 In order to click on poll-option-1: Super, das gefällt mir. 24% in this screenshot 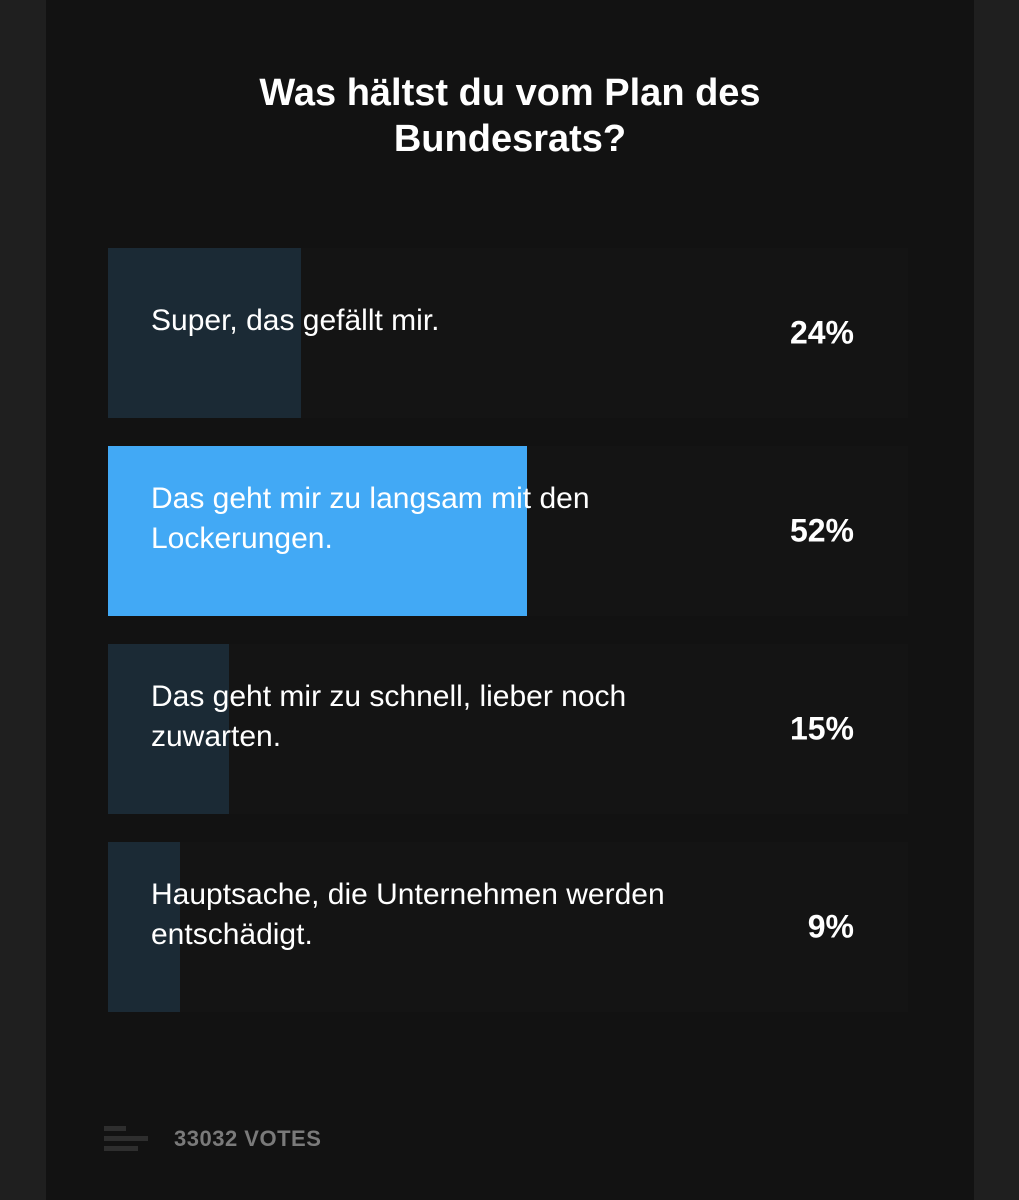, I will do `click(508, 333)`.